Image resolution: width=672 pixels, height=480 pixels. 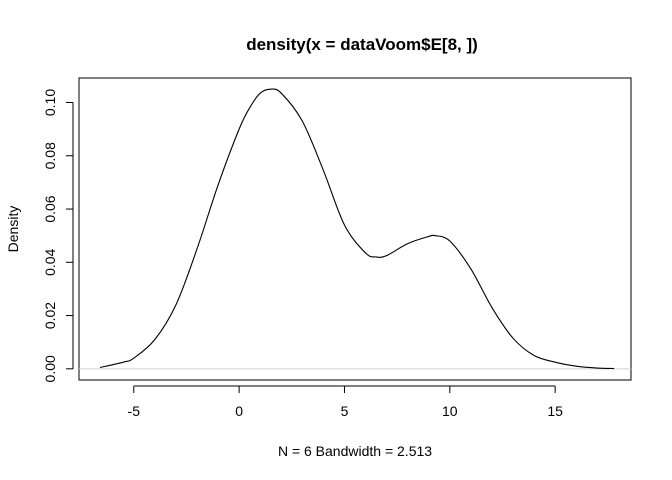 I want to click on y-axis: 0.00 0.02 0.04 0.06 0.08 0.10, so click(x=58, y=235).